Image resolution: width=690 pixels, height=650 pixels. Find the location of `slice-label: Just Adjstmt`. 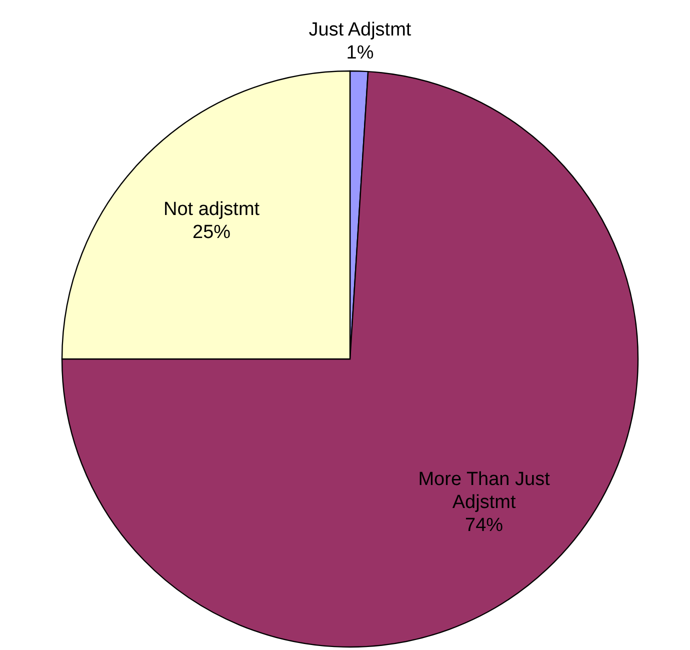

slice-label: Just Adjstmt is located at coordinates (360, 29).